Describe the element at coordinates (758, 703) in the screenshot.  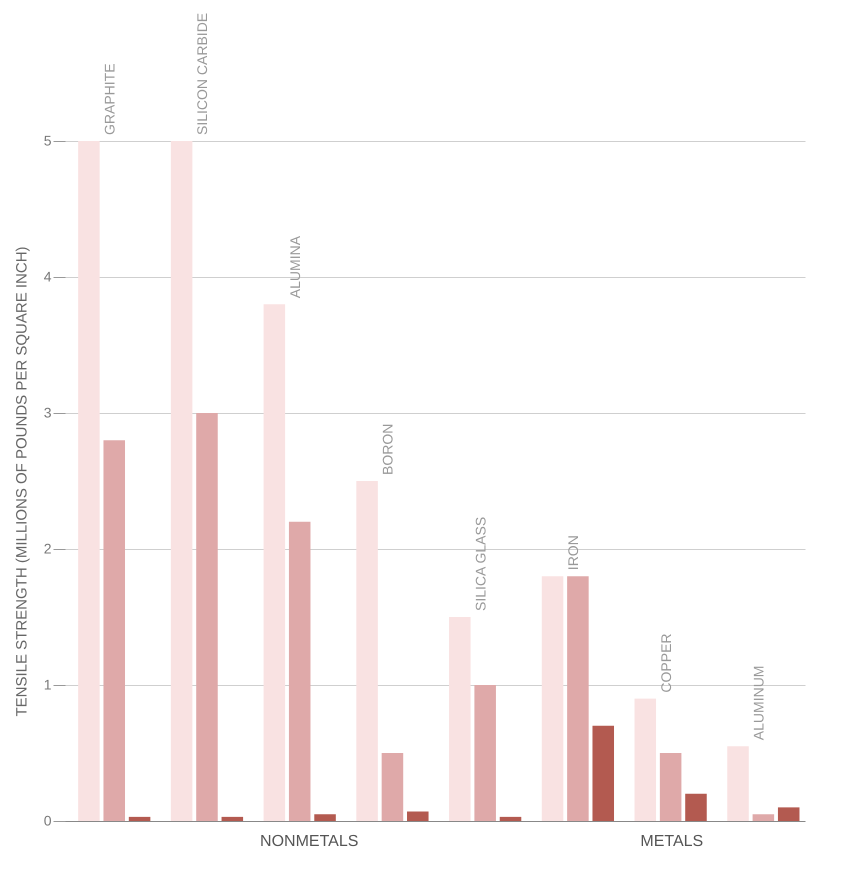
I see `x-tick-label: ALUMINUM` at that location.